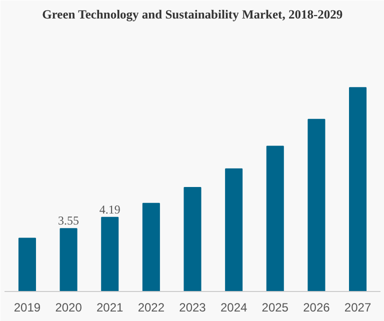 The height and width of the screenshot is (321, 384). I want to click on chart-title: Green Technology and Sustainability Market, 2018-2029, so click(192, 15).